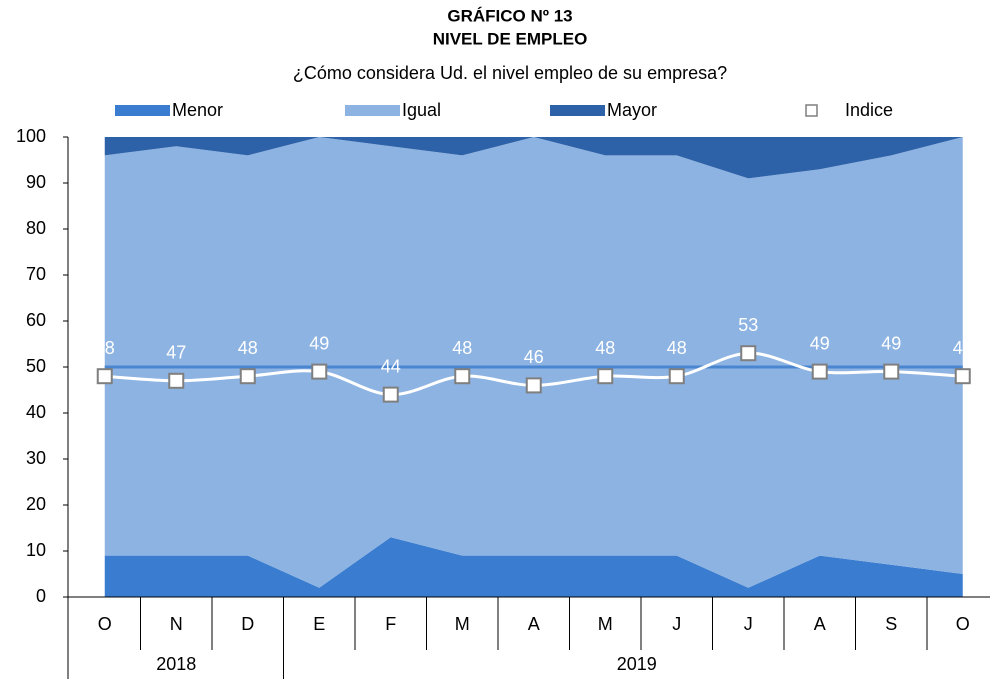 The width and height of the screenshot is (991, 679). I want to click on legend-marker, so click(811, 110).